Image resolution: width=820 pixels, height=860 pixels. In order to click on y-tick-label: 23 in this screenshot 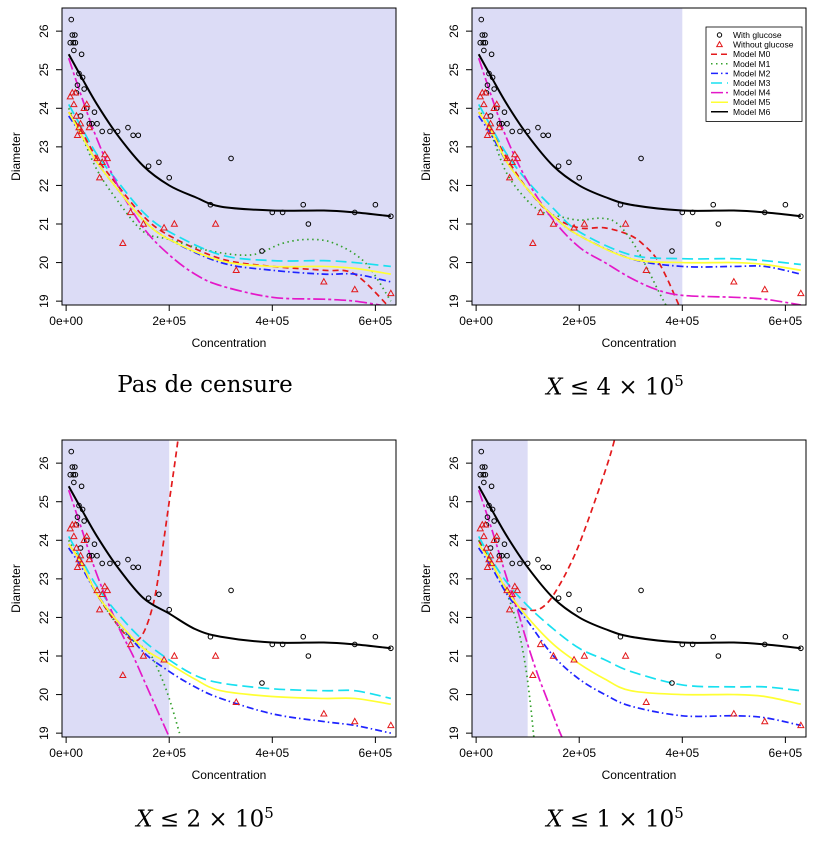, I will do `click(454, 147)`.